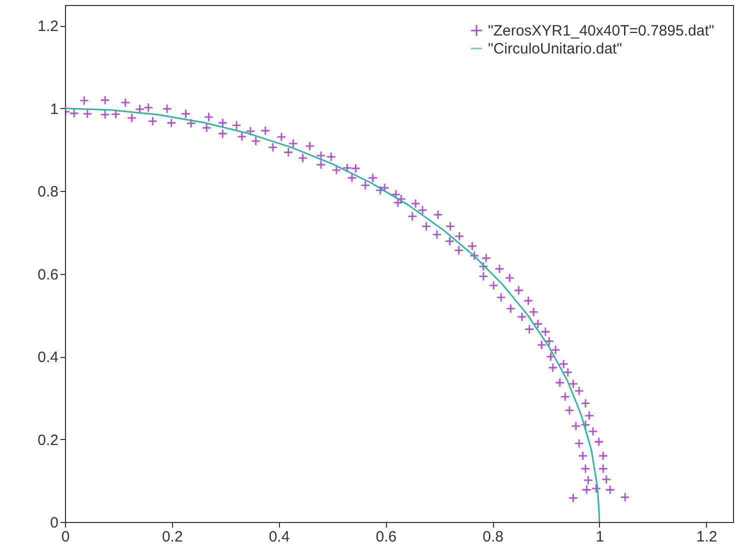 This screenshot has height=553, width=736. Describe the element at coordinates (54, 109) in the screenshot. I see `y-tick-label: 1` at that location.